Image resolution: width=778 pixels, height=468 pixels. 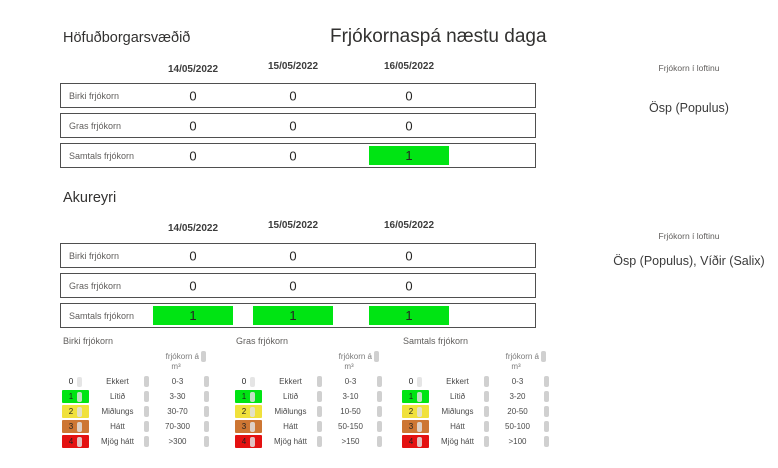 What do you see at coordinates (353, 441) in the screenshot?
I see `legend-level-range: >150` at bounding box center [353, 441].